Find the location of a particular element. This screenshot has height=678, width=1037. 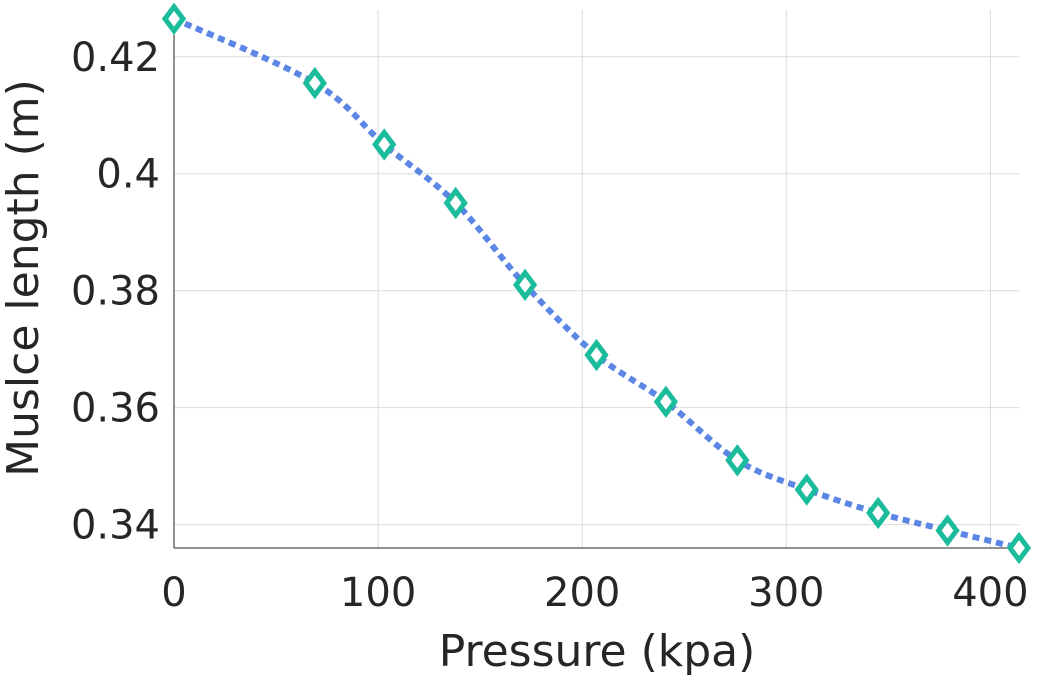

y-tick-label: 0.34 is located at coordinates (115, 526).